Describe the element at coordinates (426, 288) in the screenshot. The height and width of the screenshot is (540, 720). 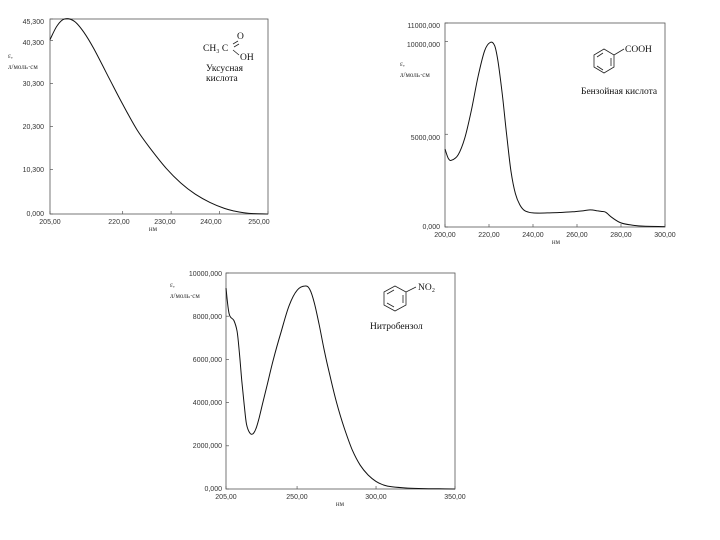
I see `compound-group: NO₂` at that location.